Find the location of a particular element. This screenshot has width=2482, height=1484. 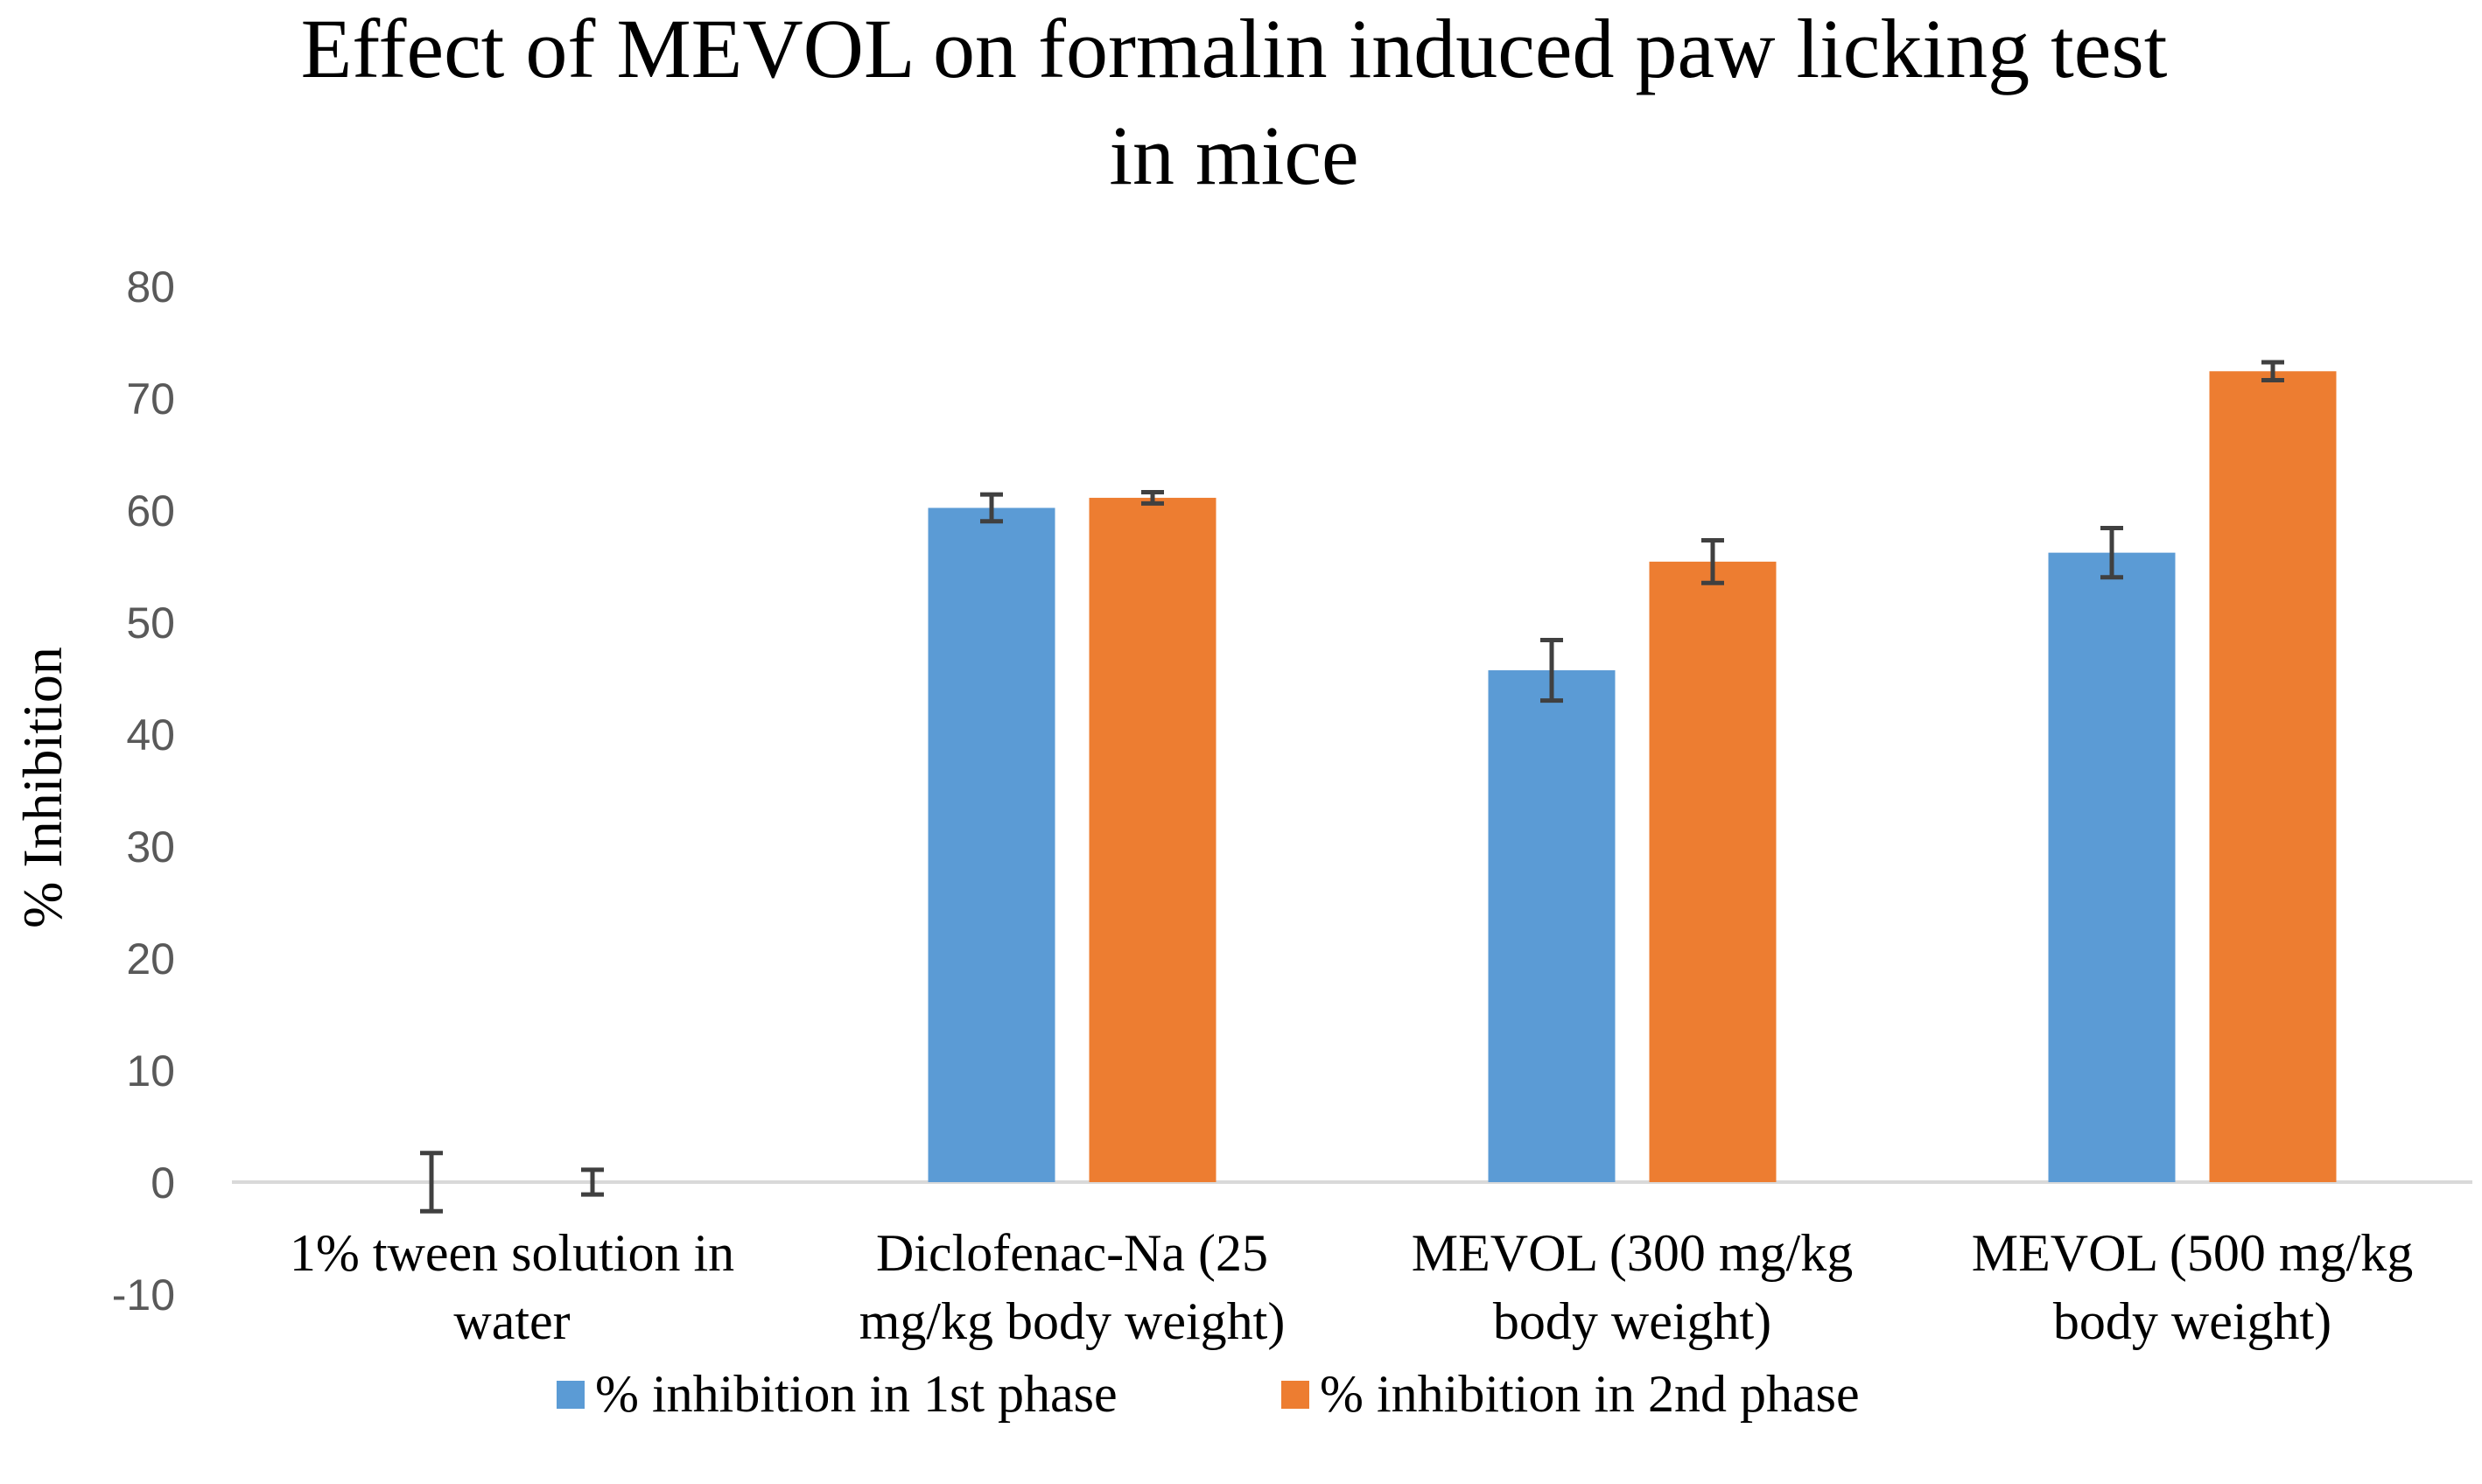

y-tick-label: 20 is located at coordinates (150, 959).